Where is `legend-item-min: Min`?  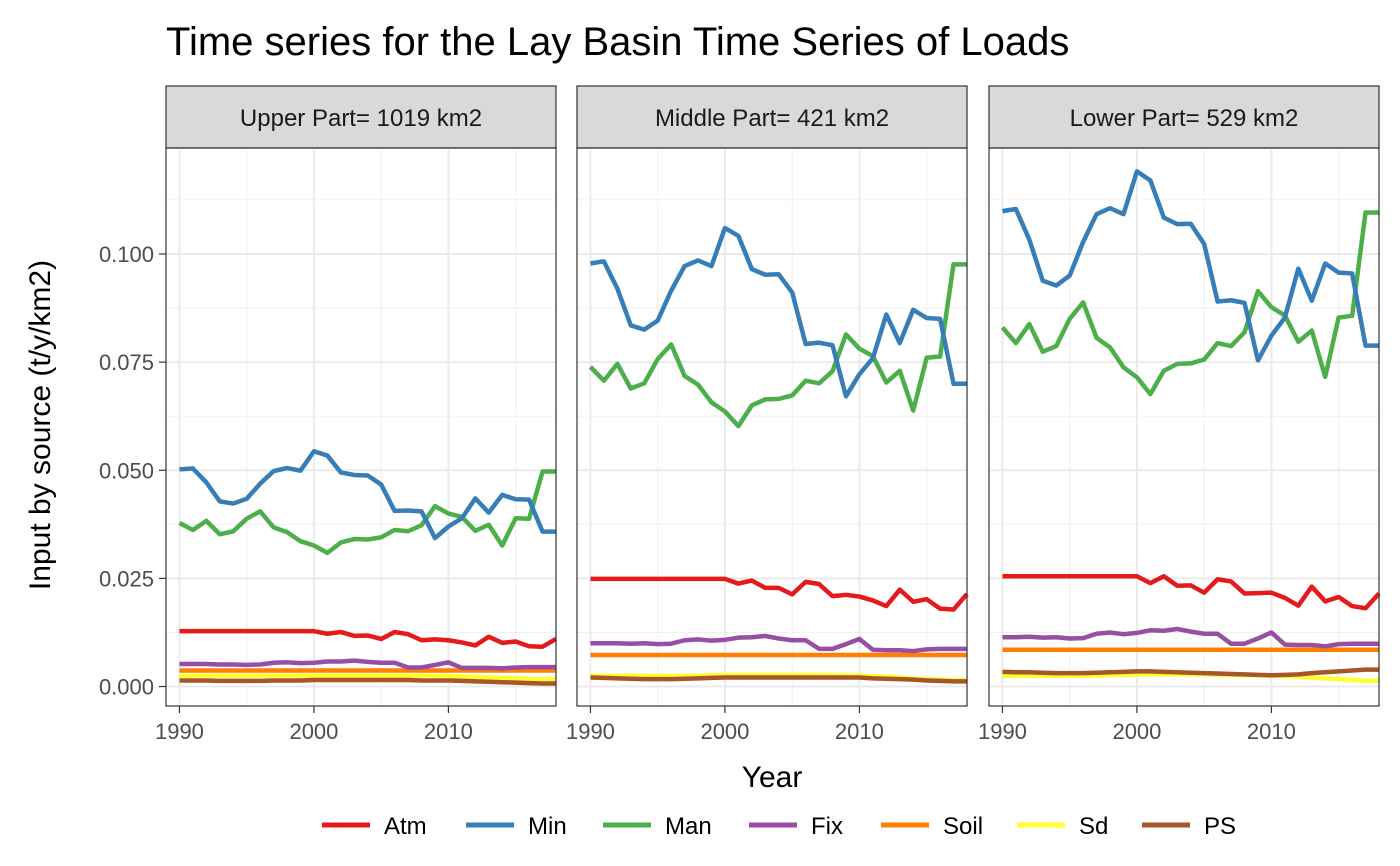 legend-item-min: Min is located at coordinates (516, 826).